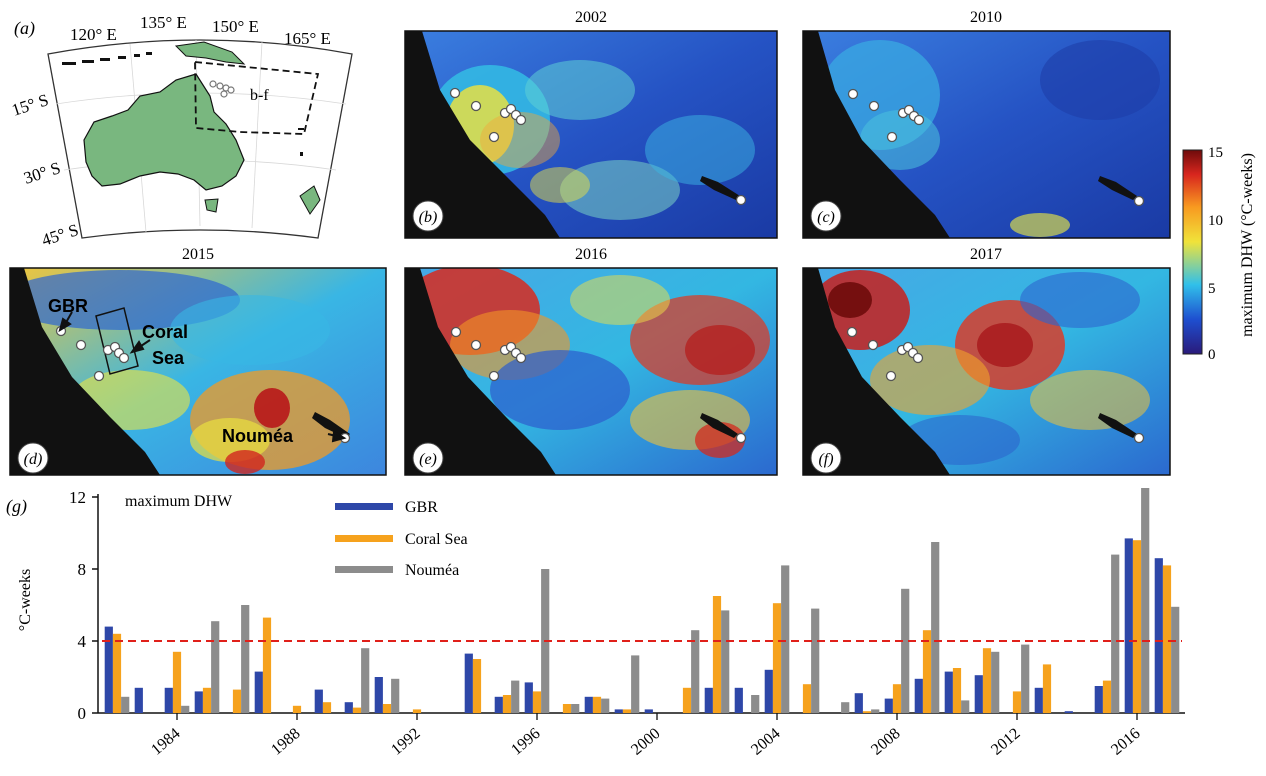 This screenshot has height=776, width=1266. Describe the element at coordinates (365, 680) in the screenshot. I see `bar-noum-a-1990` at that location.